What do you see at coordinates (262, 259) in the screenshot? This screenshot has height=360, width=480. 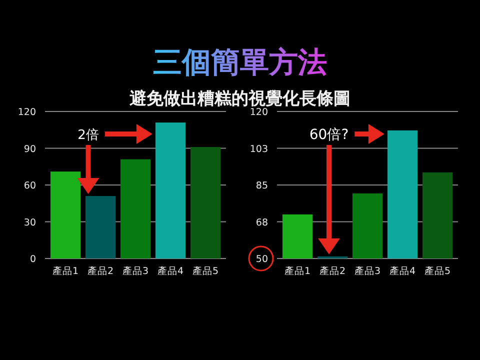 I see `y-tick-label: 50` at bounding box center [262, 259].